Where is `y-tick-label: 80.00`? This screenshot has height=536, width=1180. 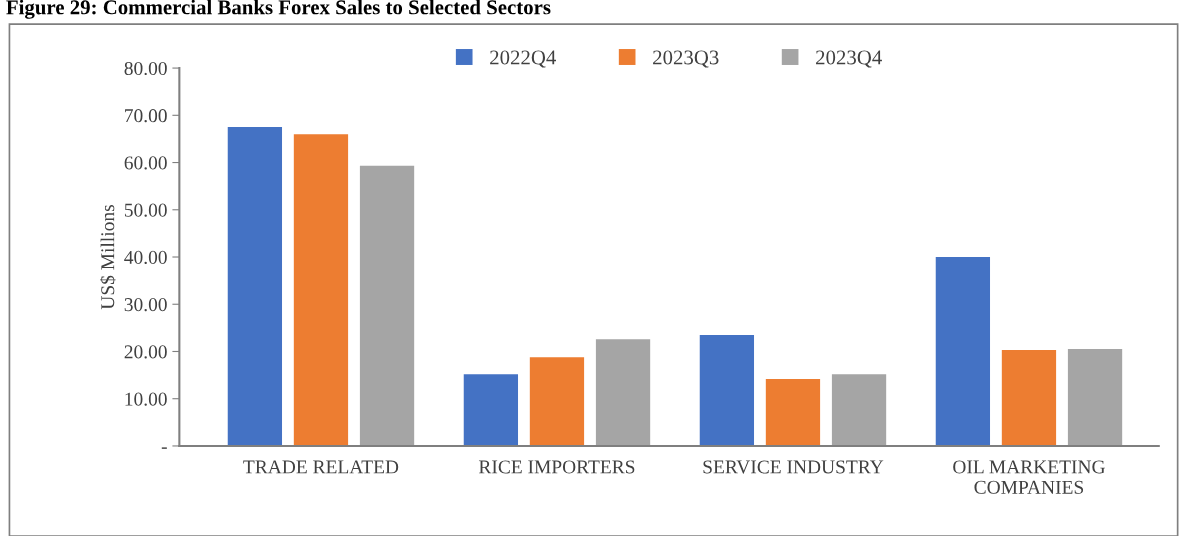
y-tick-label: 80.00 is located at coordinates (145, 68).